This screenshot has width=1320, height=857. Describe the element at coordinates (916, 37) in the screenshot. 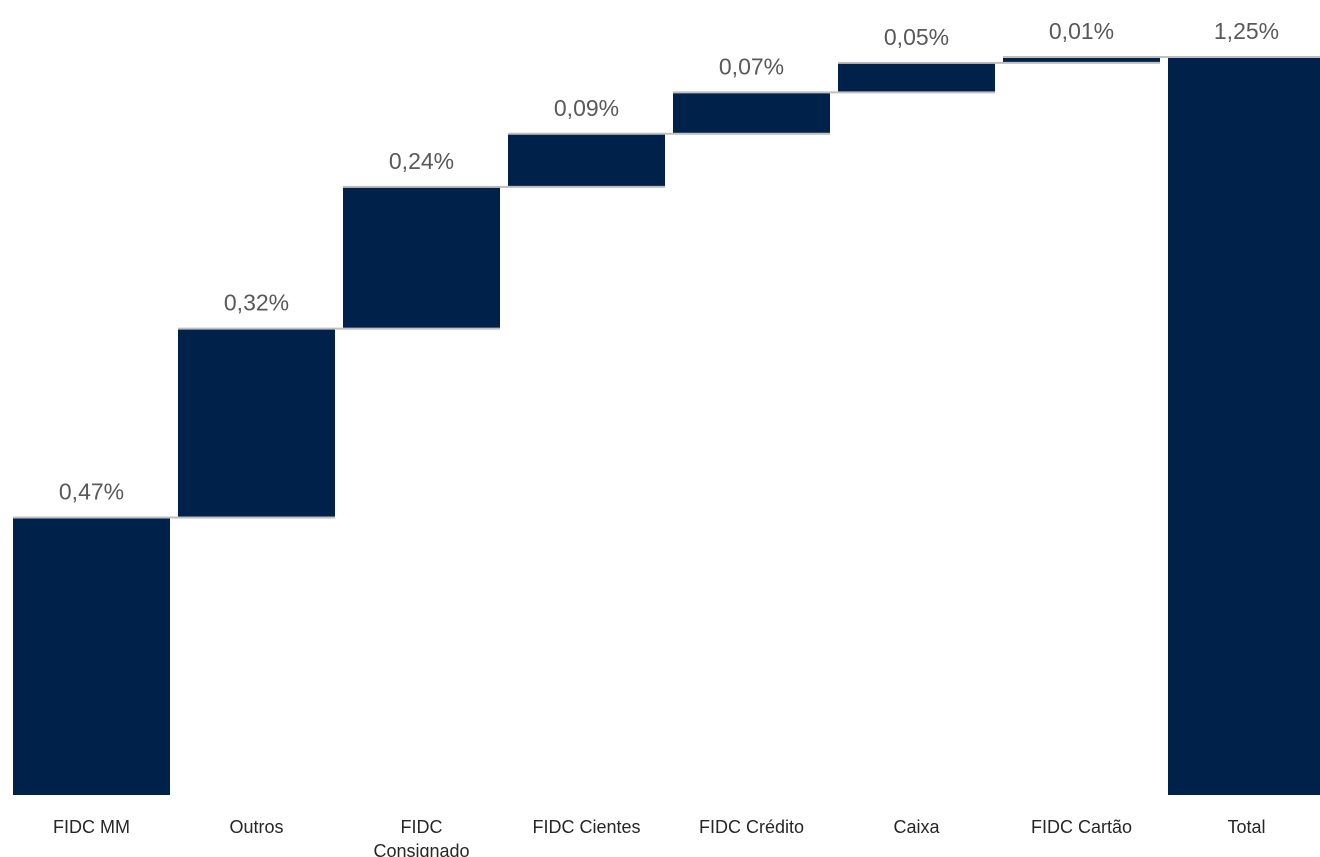

I see `value-label: 0,05%` at that location.